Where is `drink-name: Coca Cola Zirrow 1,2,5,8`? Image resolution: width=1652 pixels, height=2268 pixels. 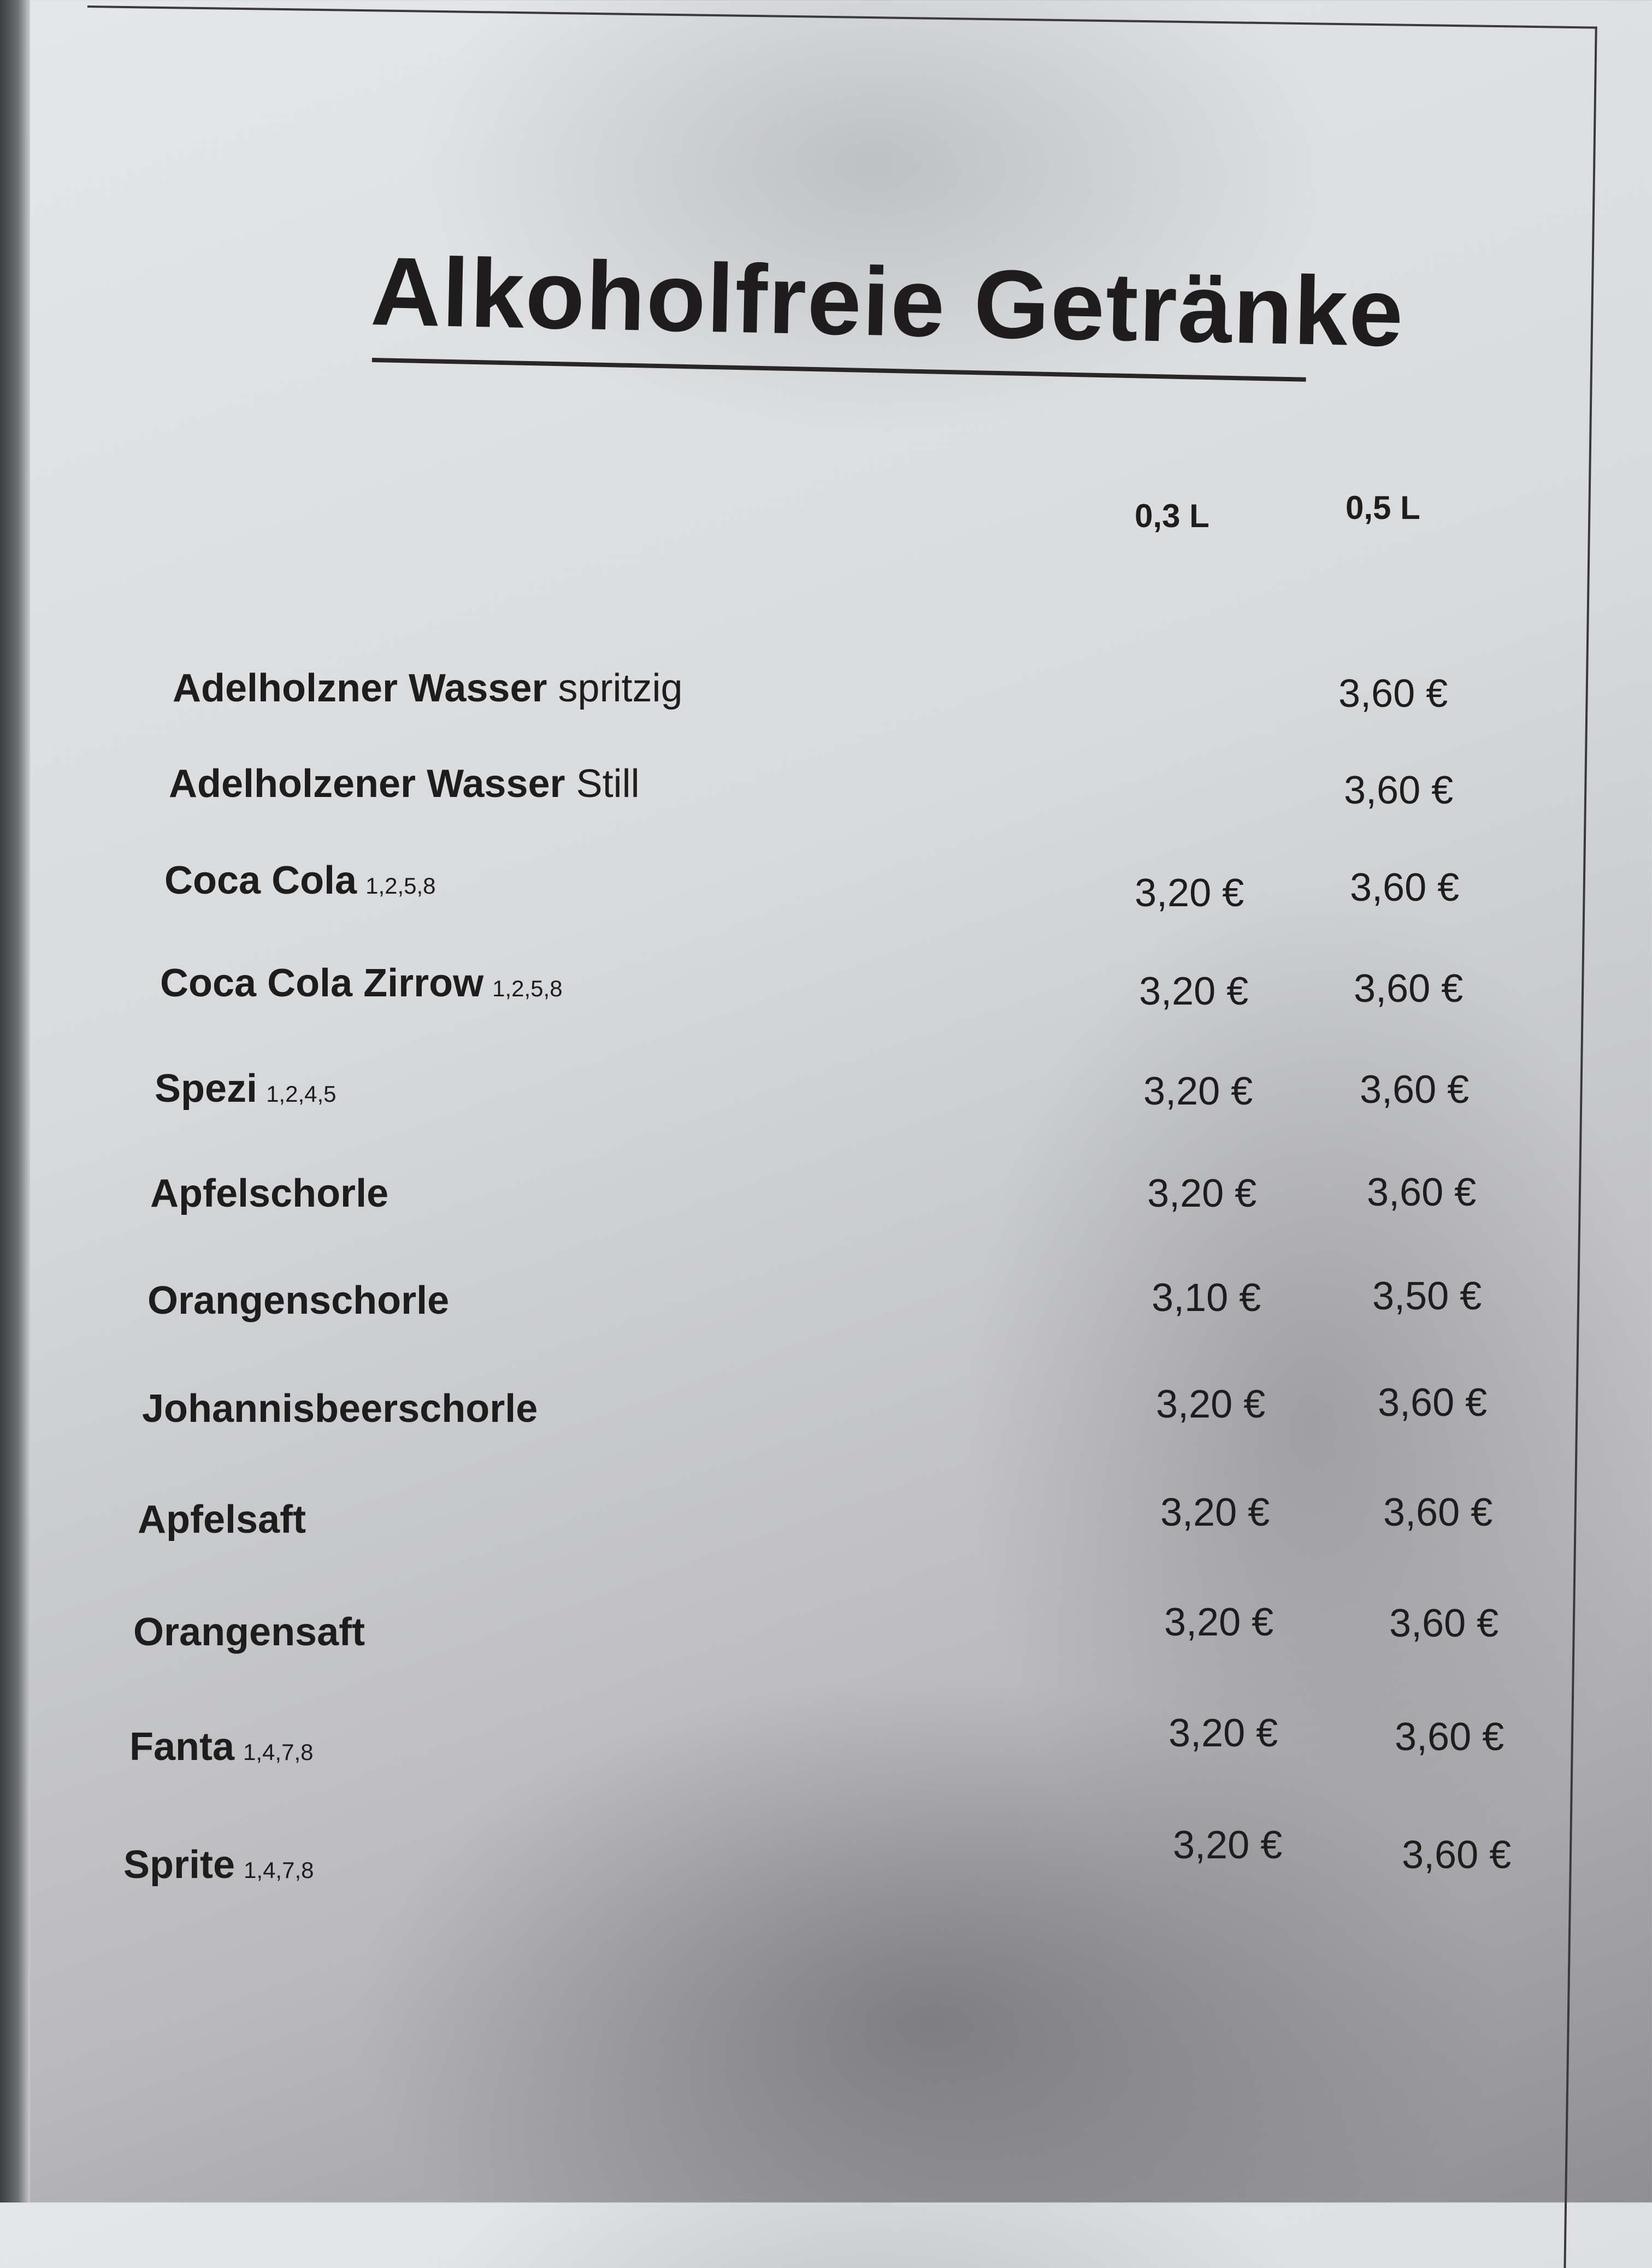 drink-name: Coca Cola Zirrow 1,2,5,8 is located at coordinates (361, 986).